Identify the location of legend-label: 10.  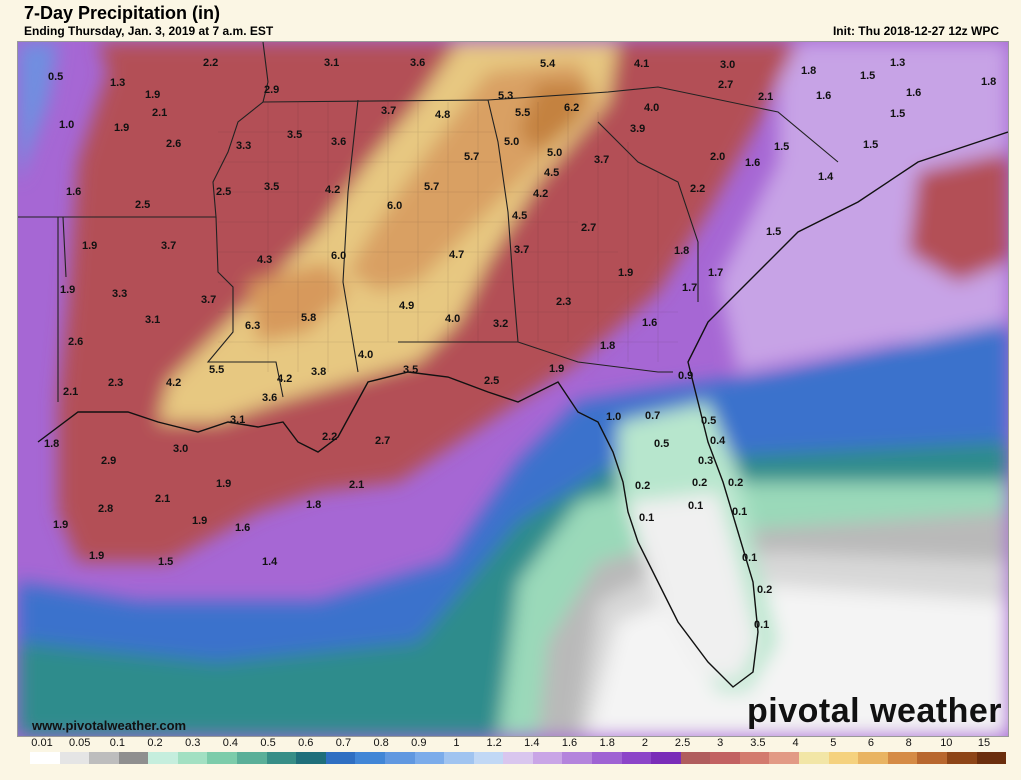
(946, 743).